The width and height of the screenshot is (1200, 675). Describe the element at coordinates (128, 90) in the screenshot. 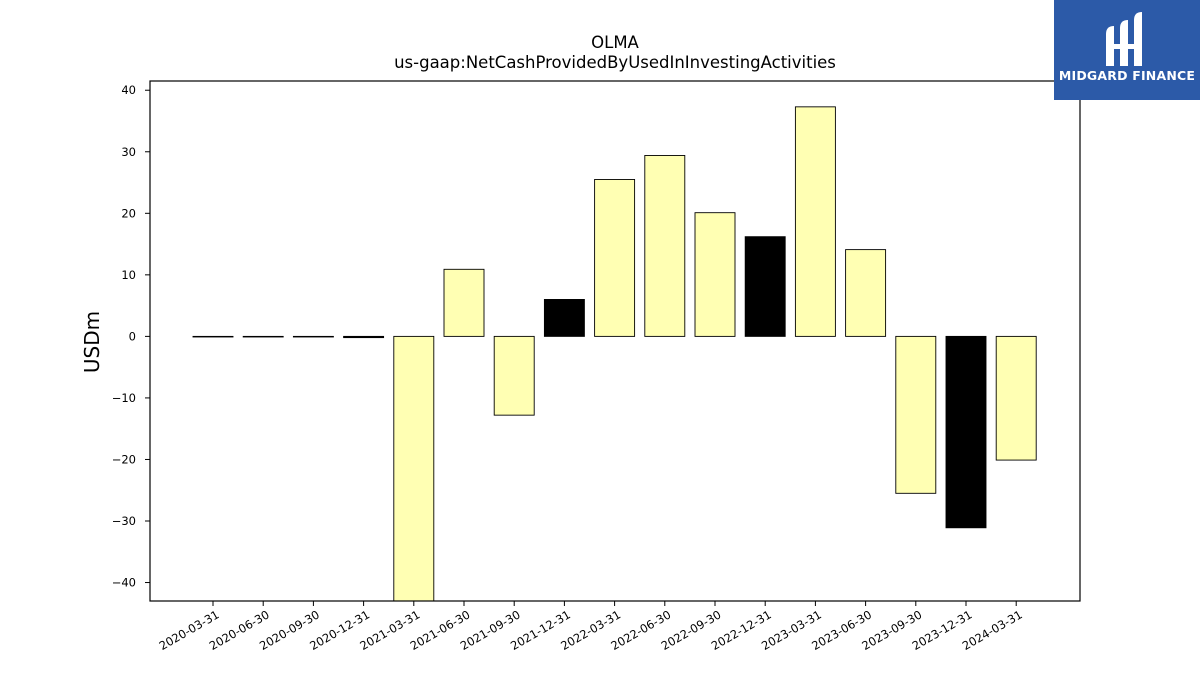

I see `y-tick-label: 40` at that location.